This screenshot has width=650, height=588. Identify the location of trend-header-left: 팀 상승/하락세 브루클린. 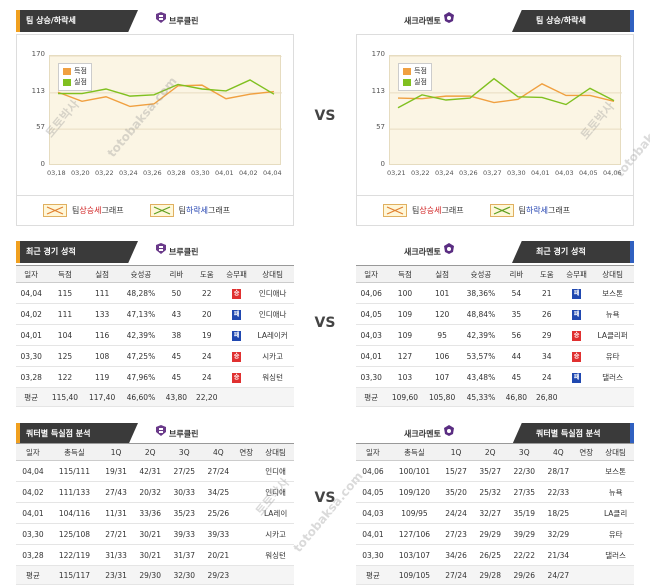
(161, 21).